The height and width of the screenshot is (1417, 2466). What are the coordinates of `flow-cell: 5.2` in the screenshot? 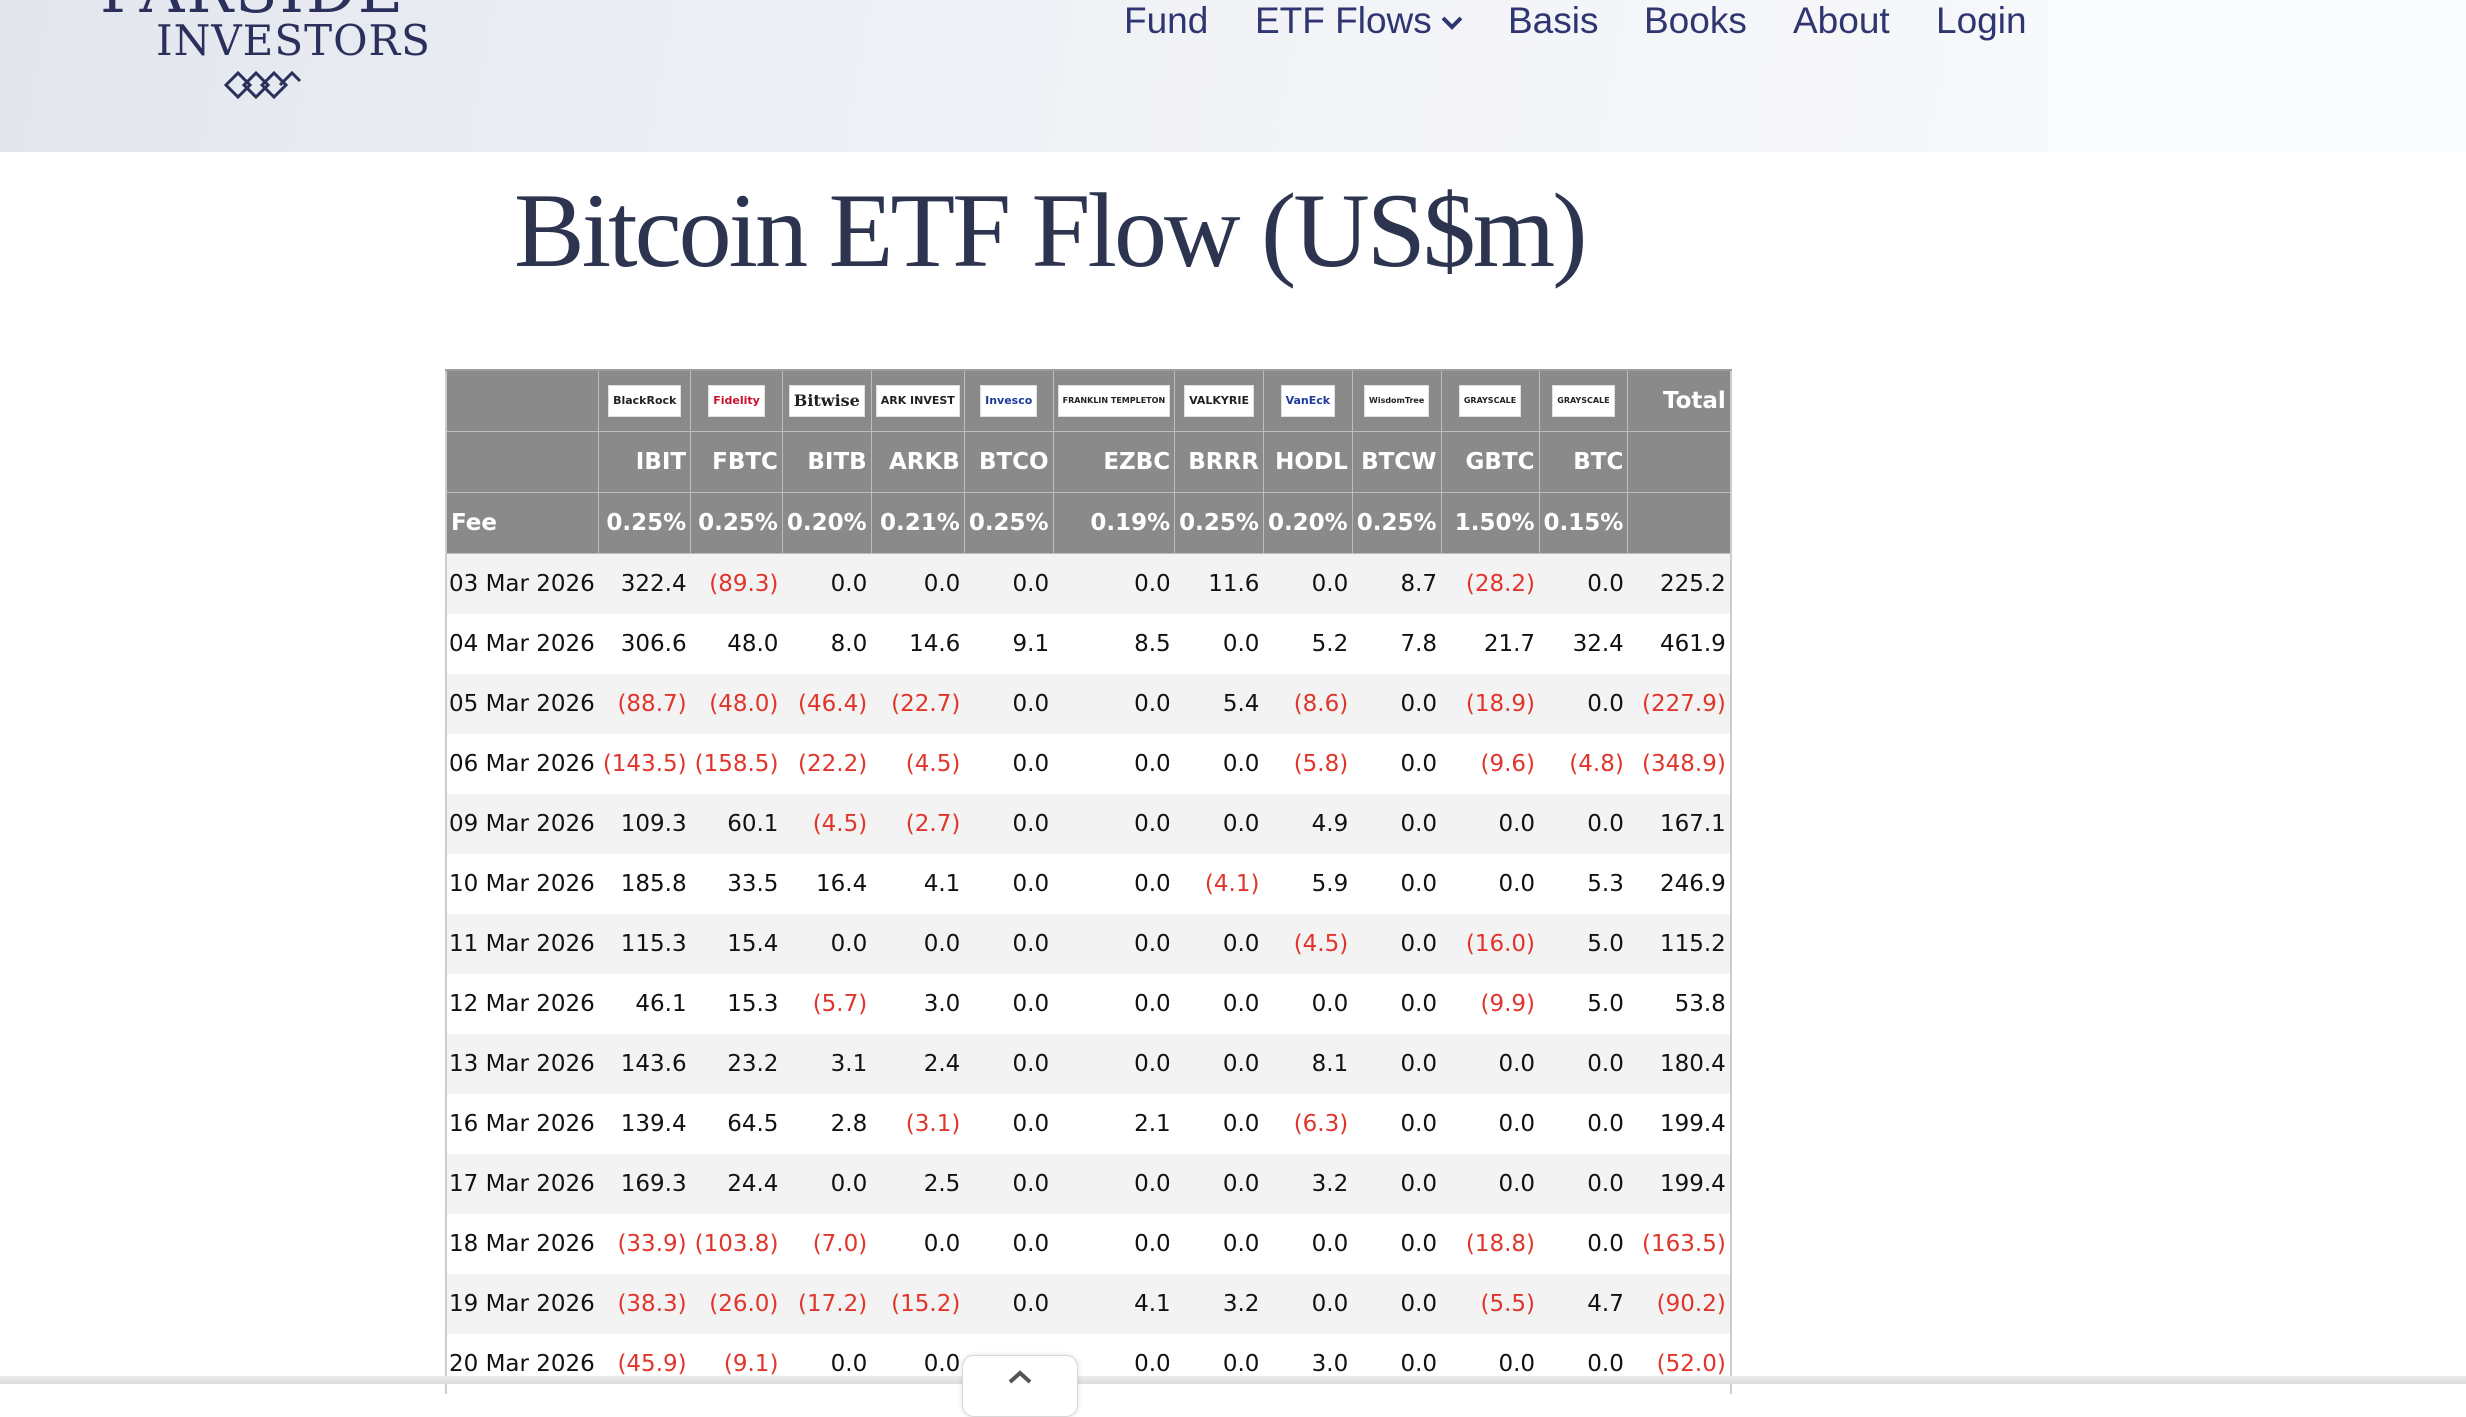 It's located at (1308, 644).